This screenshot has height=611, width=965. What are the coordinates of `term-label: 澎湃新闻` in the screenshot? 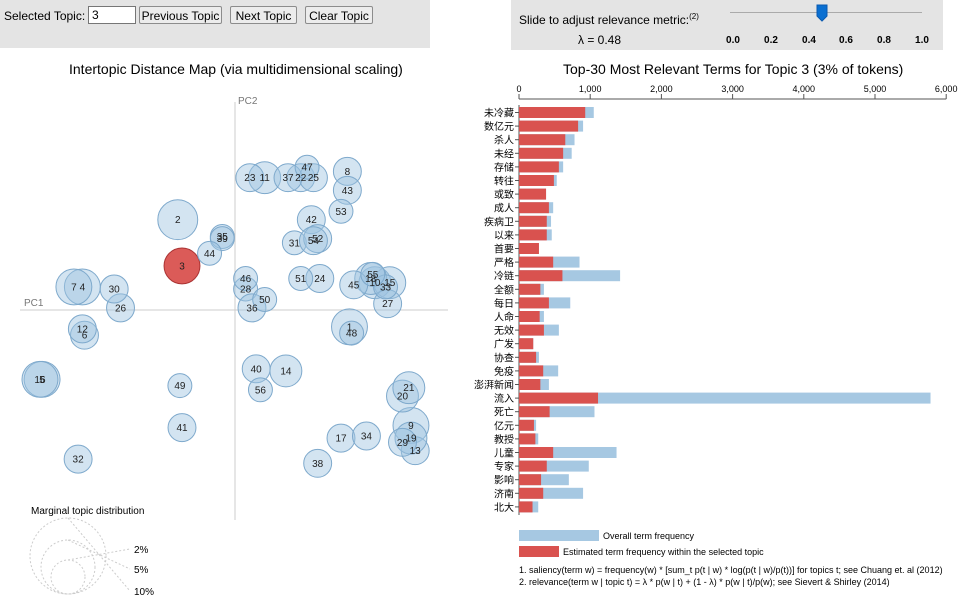 It's located at (494, 385).